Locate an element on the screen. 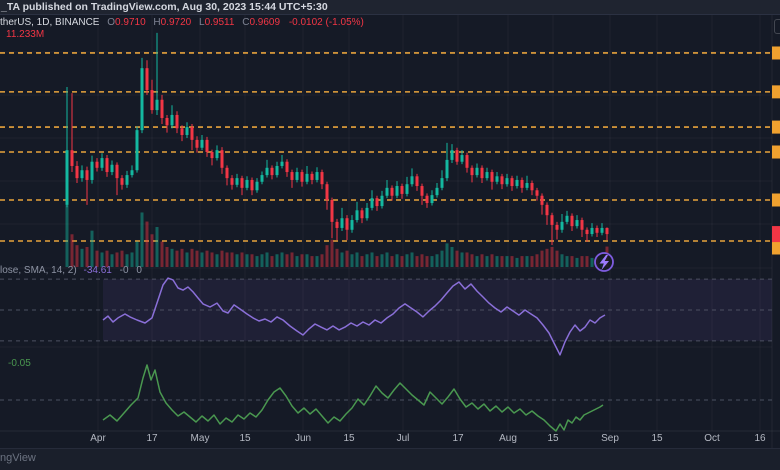  x-axis-label: Jun is located at coordinates (303, 438).